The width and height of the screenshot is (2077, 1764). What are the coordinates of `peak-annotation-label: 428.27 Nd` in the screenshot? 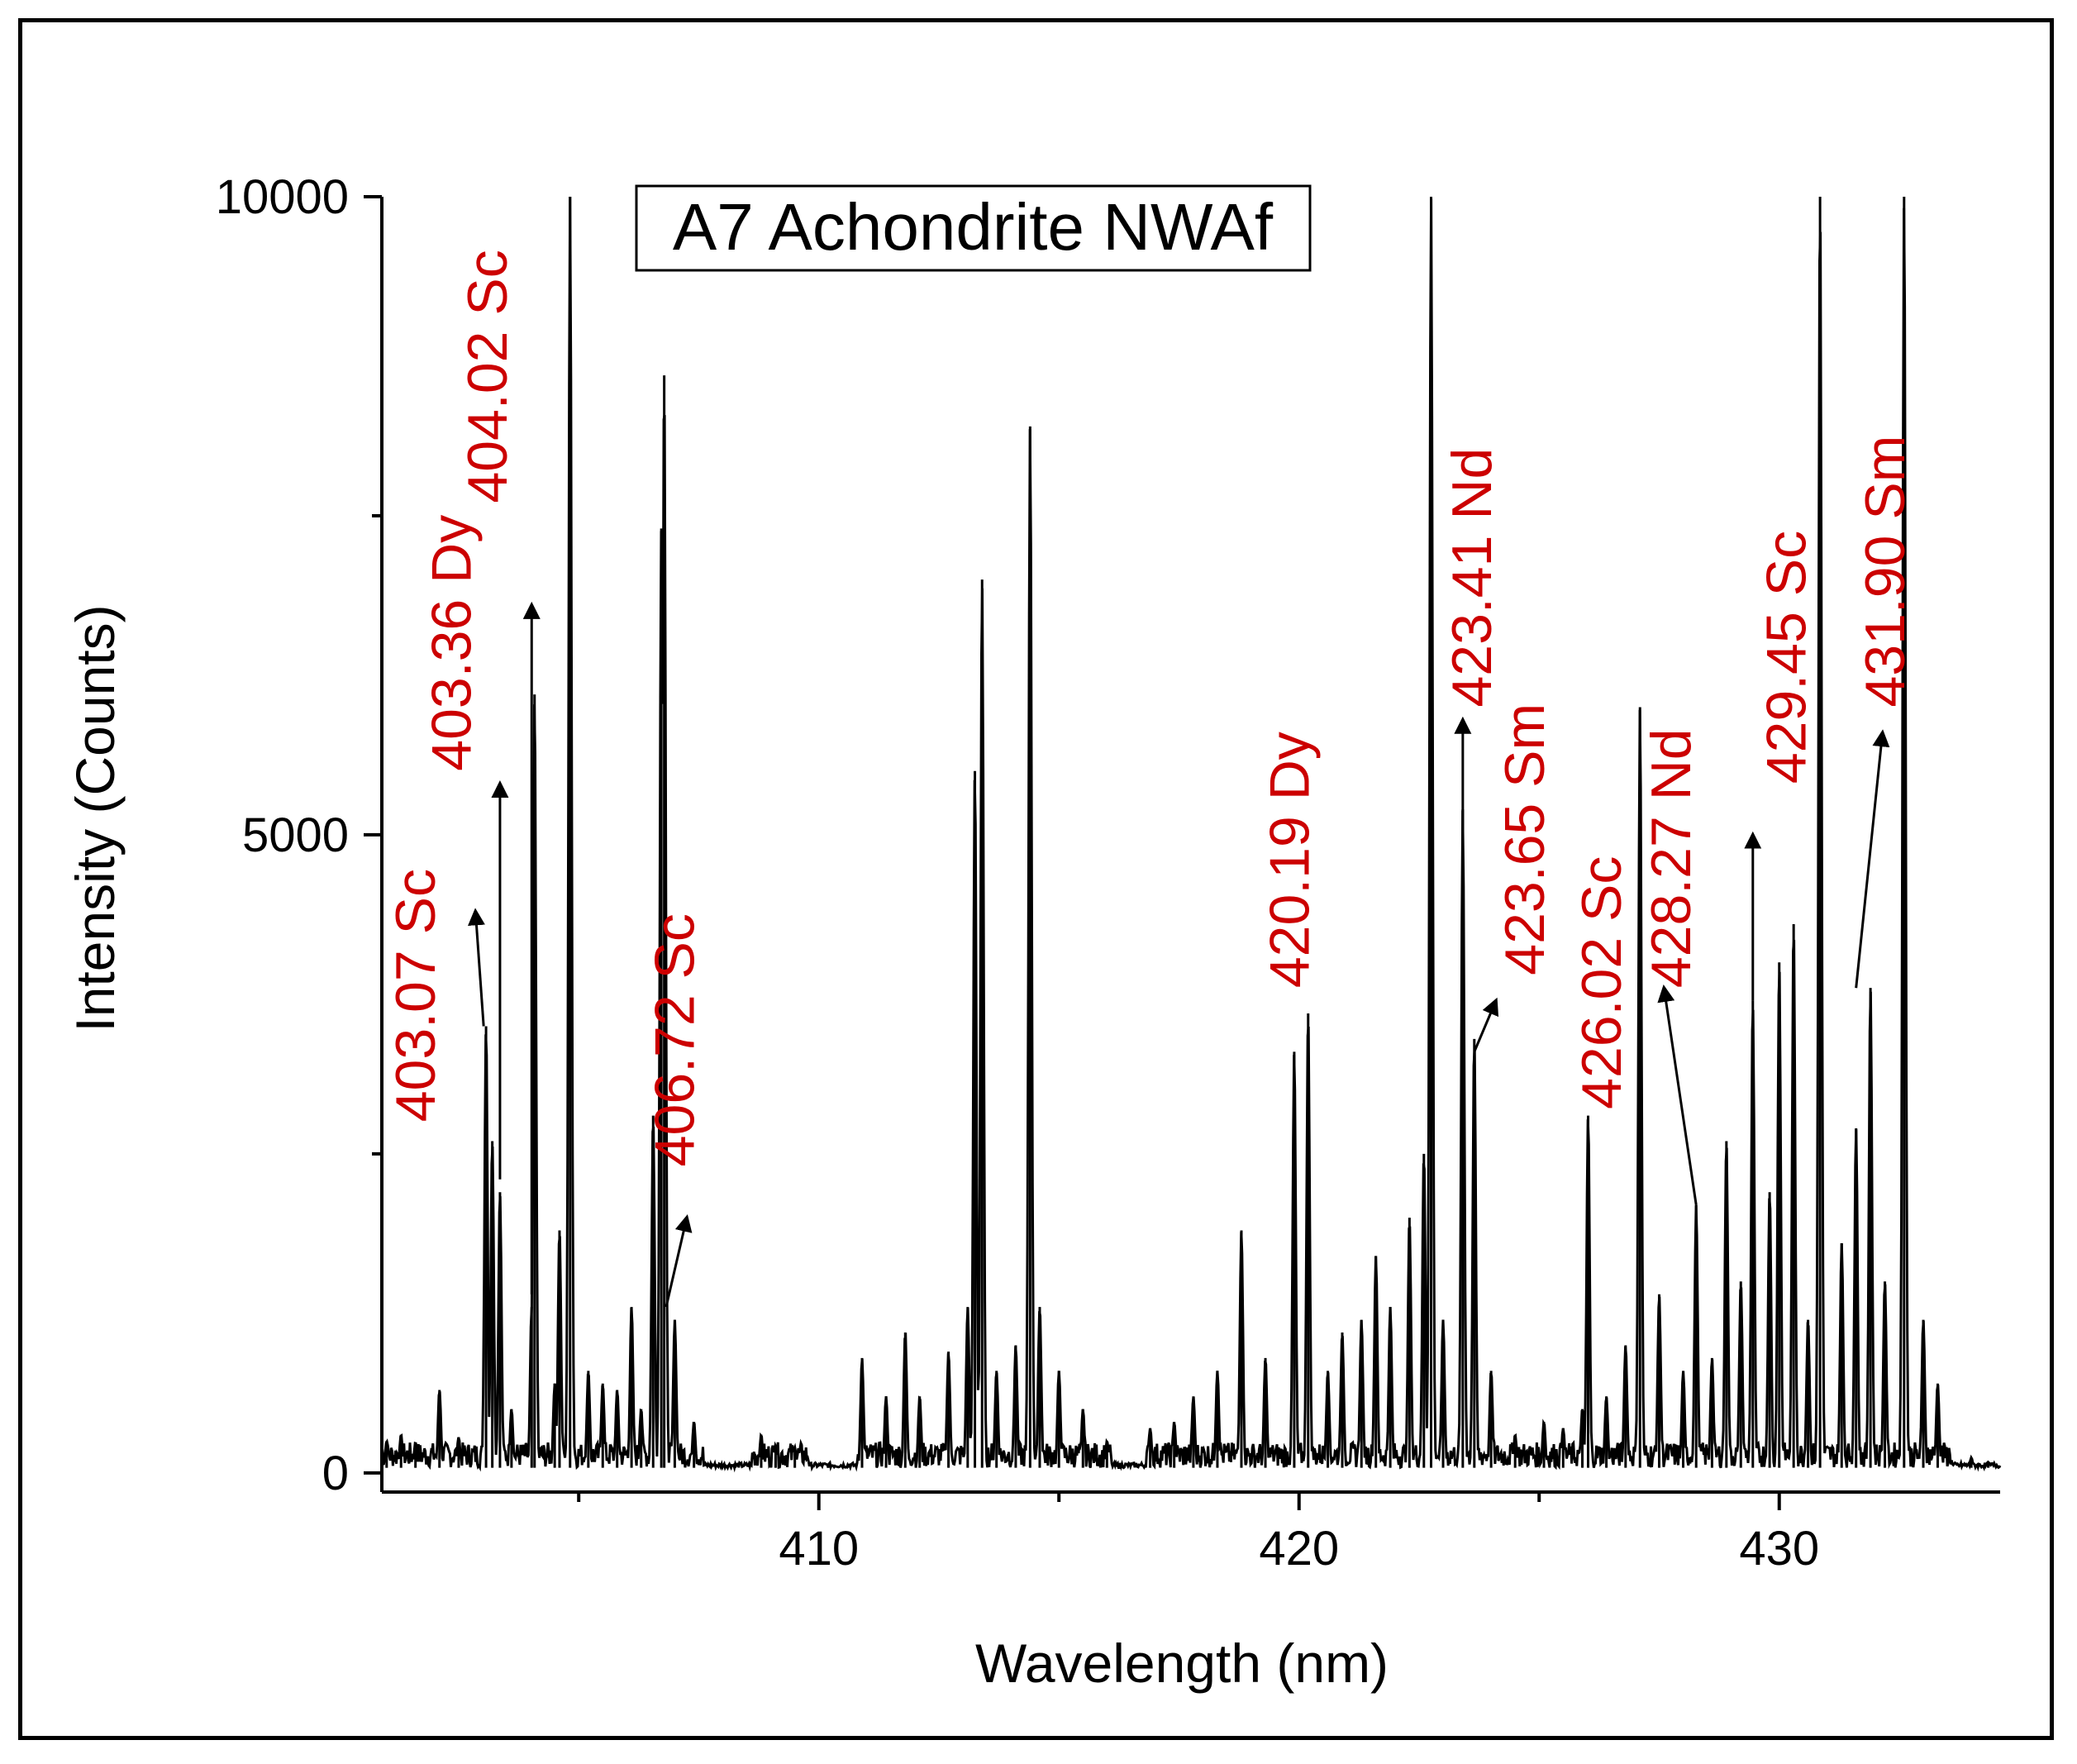 It's located at (1671, 858).